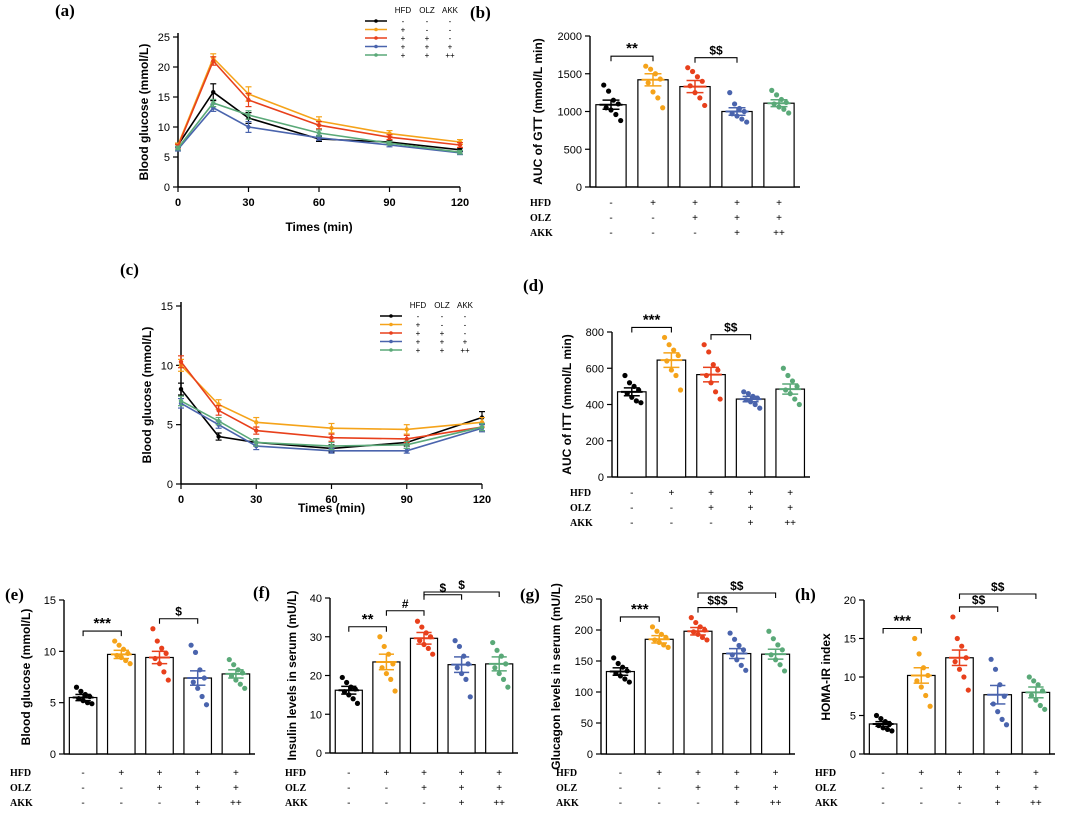 The width and height of the screenshot is (1065, 816). What do you see at coordinates (407, 500) in the screenshot?
I see `x-tick-label: 90` at bounding box center [407, 500].